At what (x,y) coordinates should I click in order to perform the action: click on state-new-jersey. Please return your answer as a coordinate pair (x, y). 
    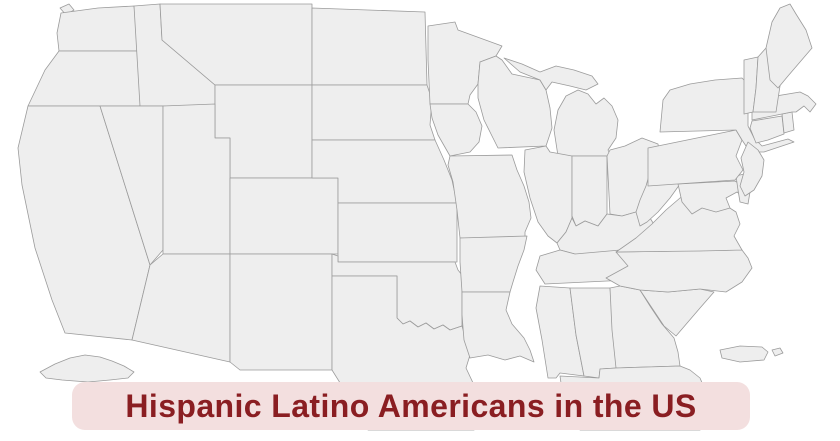
    Looking at the image, I should click on (752, 169).